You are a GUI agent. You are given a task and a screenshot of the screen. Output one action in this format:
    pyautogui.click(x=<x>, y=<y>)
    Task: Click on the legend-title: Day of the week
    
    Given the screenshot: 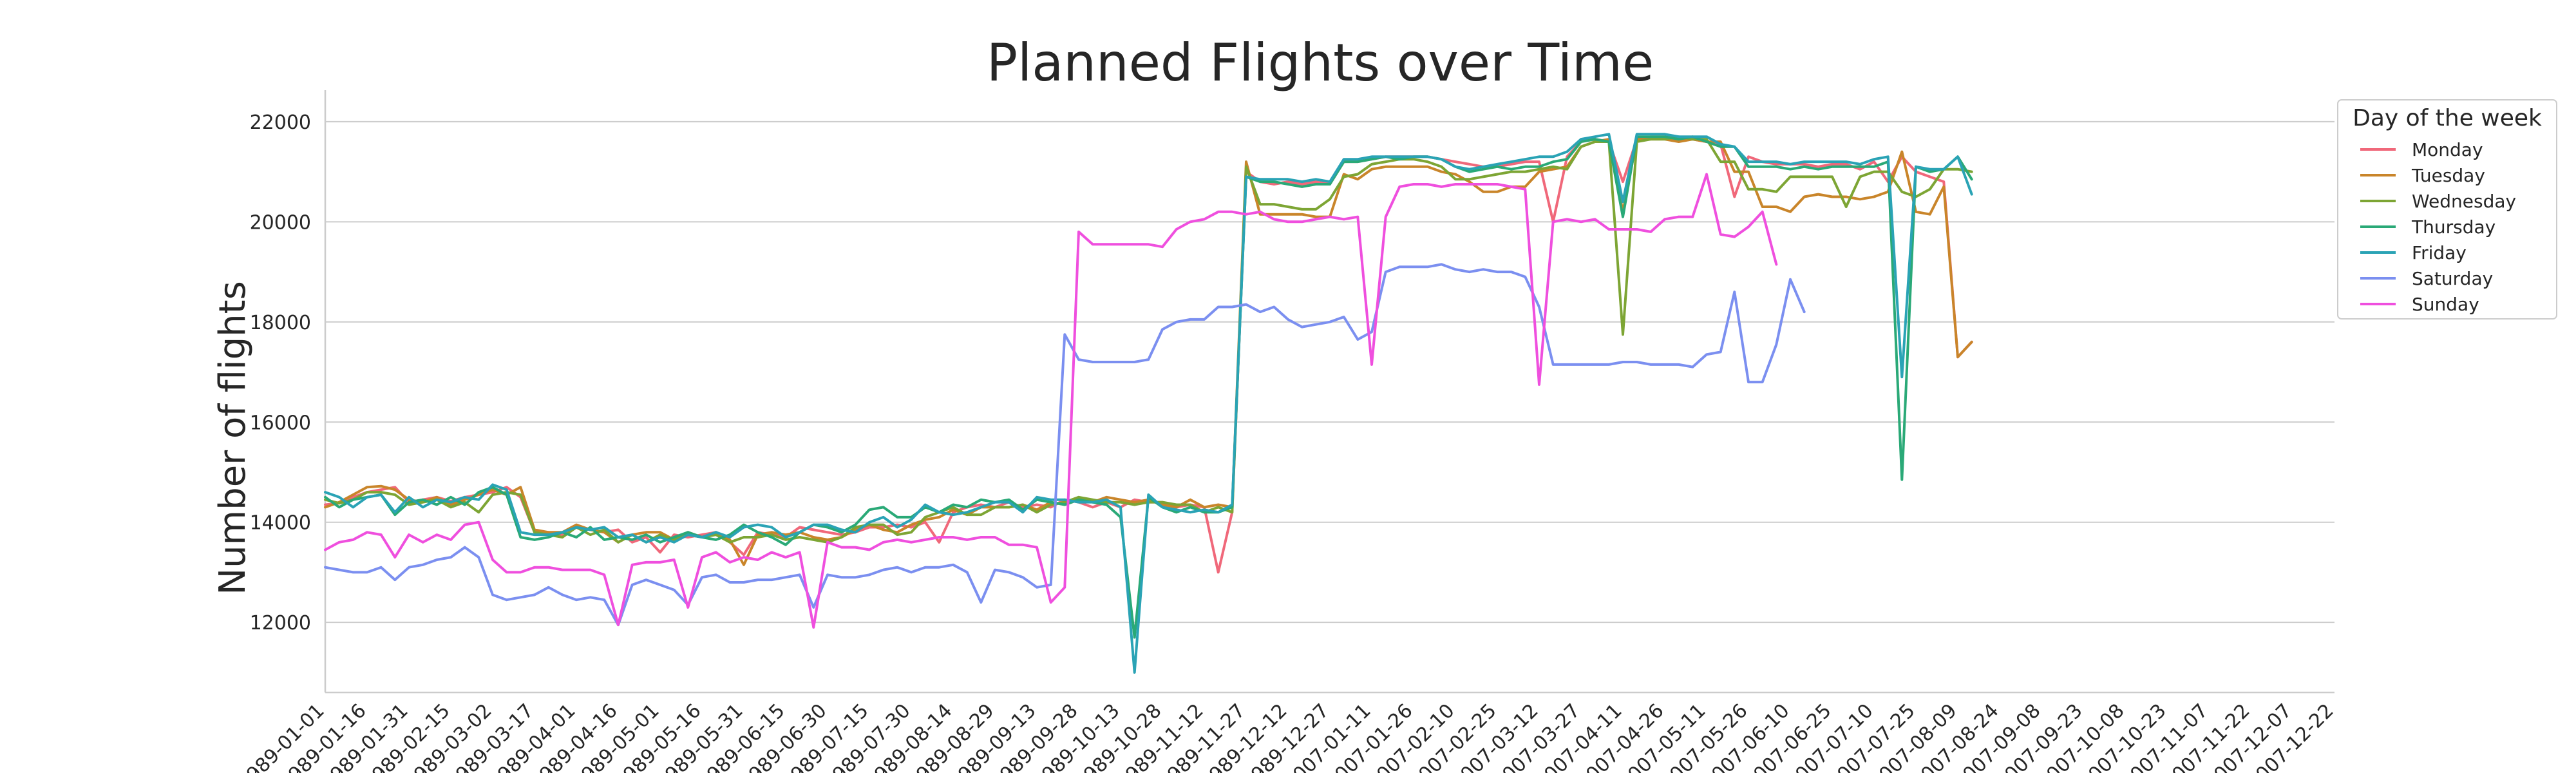 What is the action you would take?
    pyautogui.click(x=2447, y=118)
    